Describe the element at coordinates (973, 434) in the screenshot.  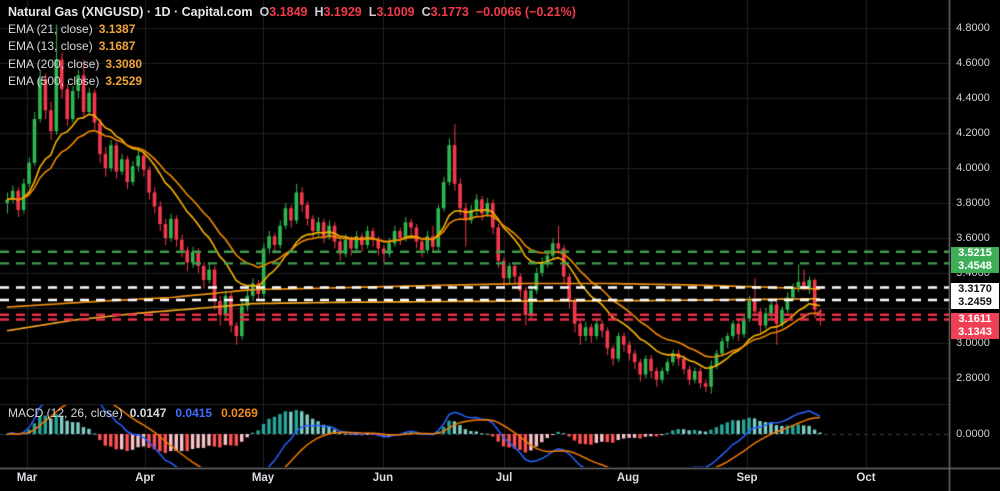
I see `price-tick: 0.0000` at that location.